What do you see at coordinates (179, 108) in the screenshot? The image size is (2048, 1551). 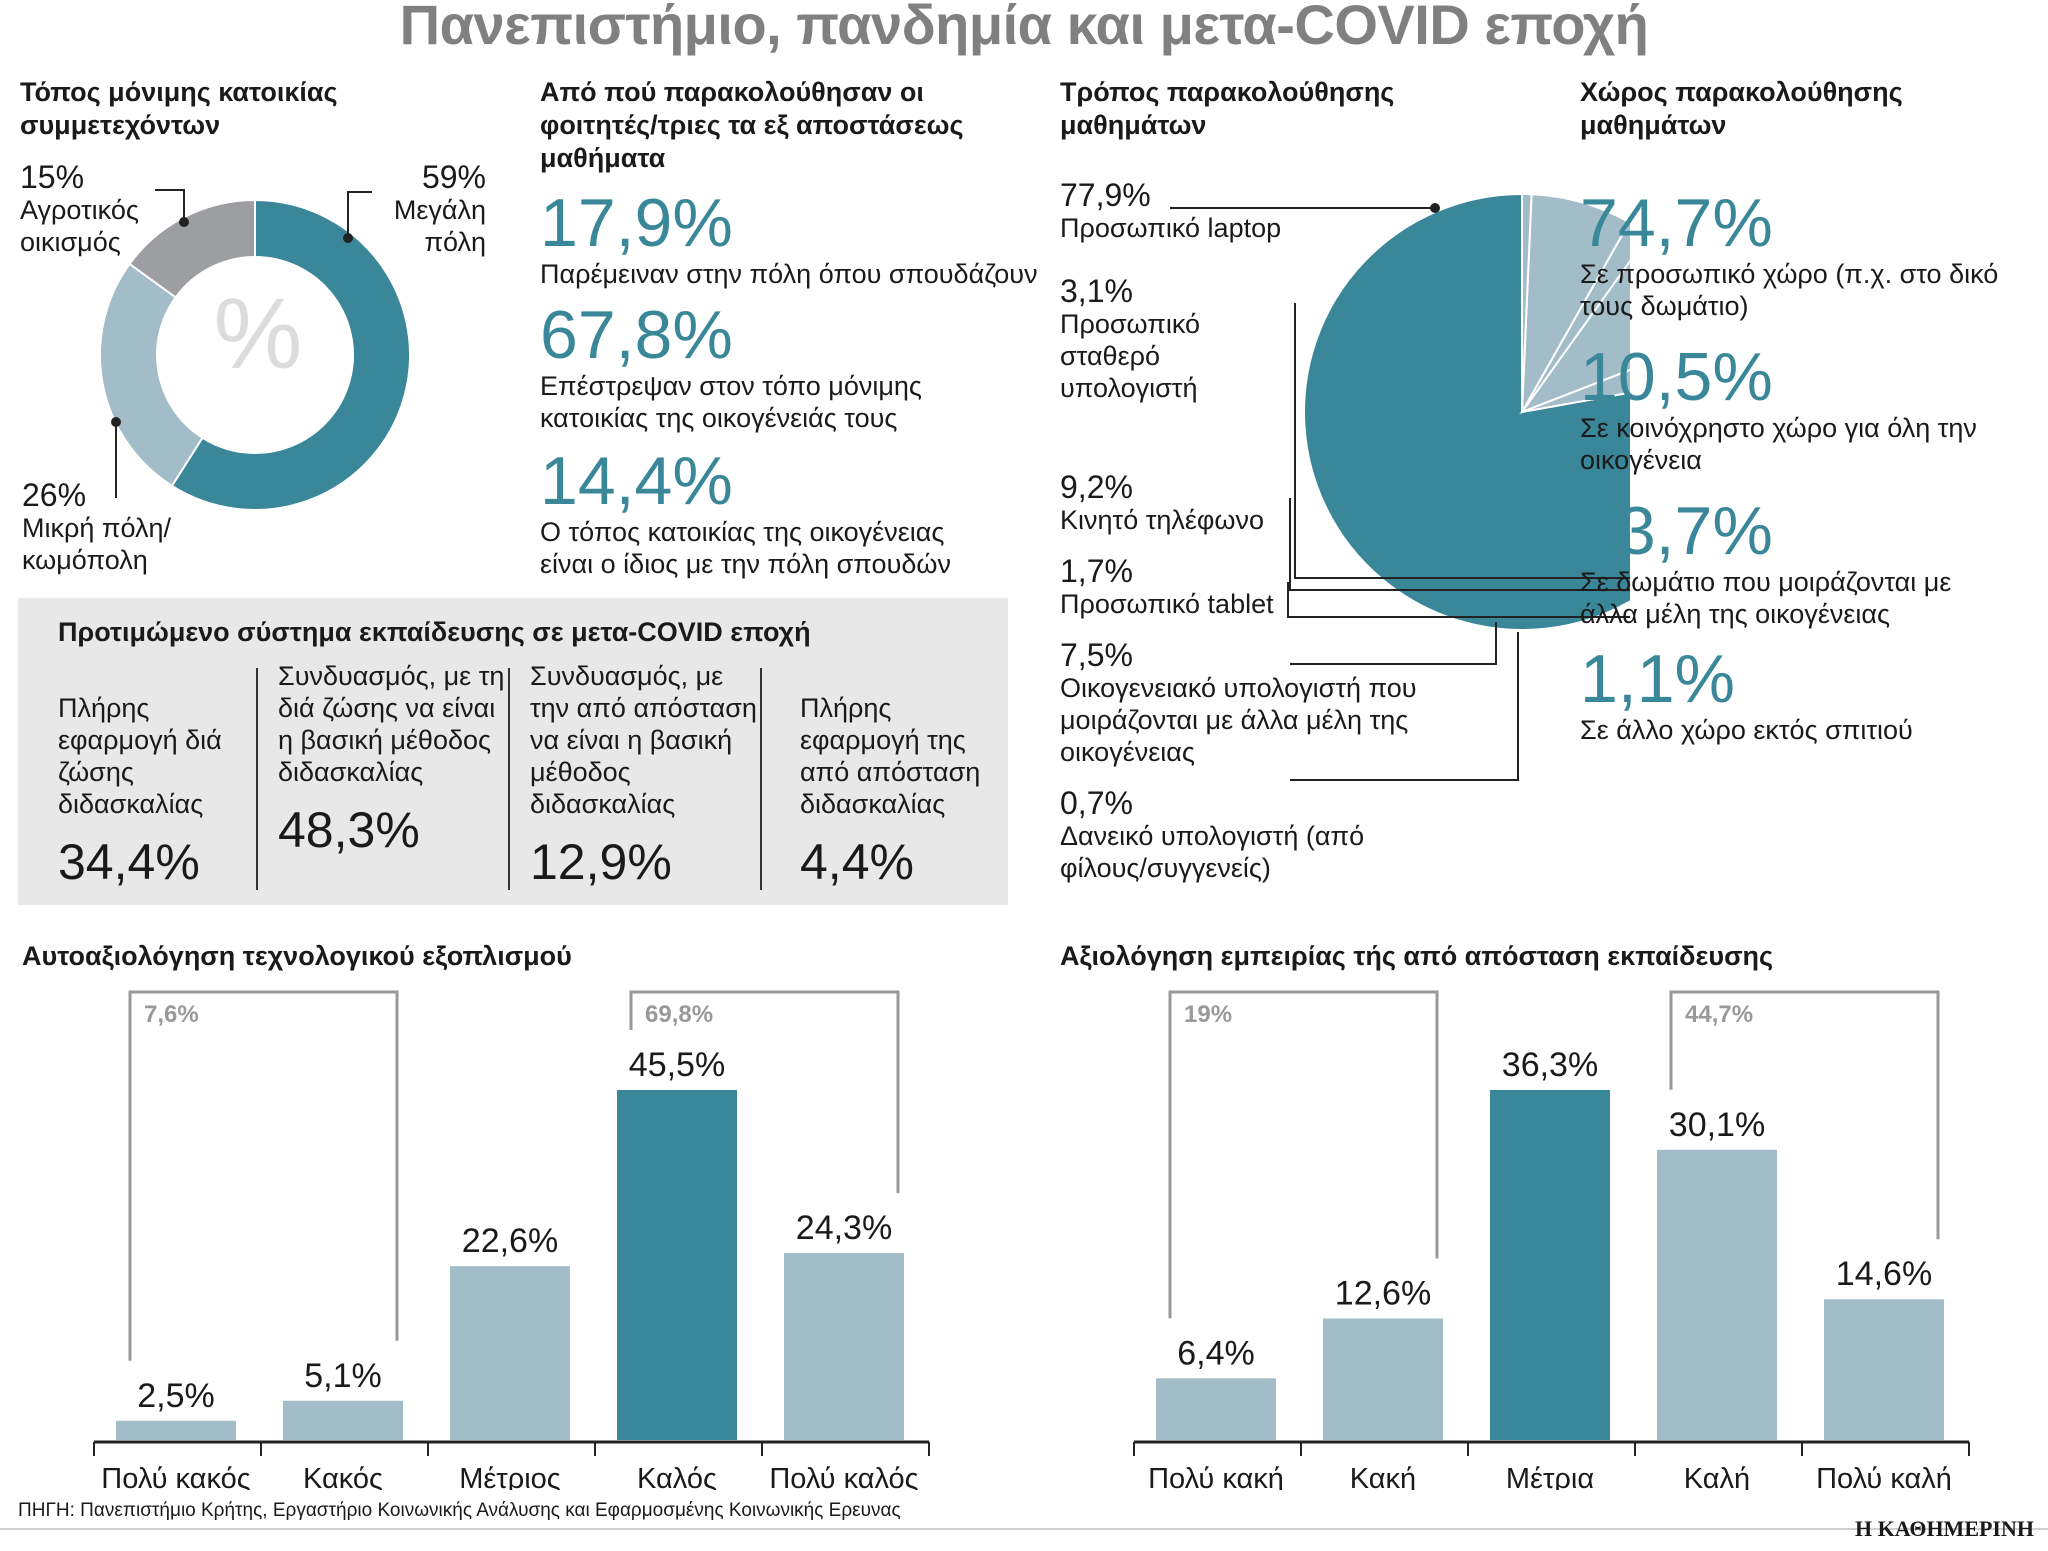 I see `residence-heading: Τόπος μόνιμης κατοικίας συμμετεχόντων` at bounding box center [179, 108].